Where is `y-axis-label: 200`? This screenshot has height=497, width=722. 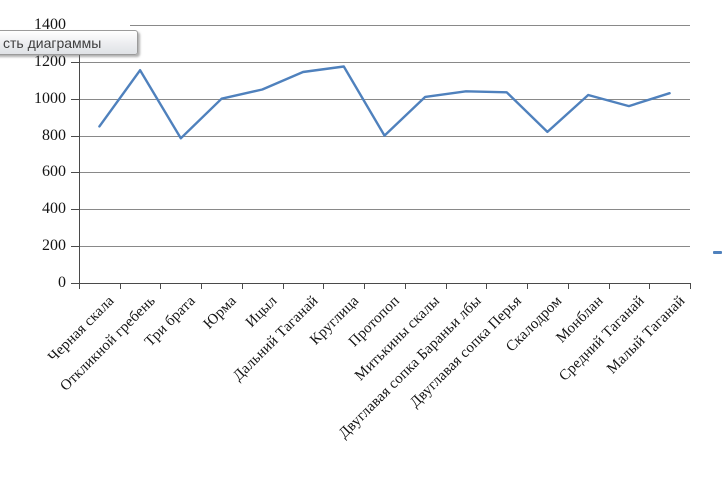
y-axis-label: 200 is located at coordinates (54, 246).